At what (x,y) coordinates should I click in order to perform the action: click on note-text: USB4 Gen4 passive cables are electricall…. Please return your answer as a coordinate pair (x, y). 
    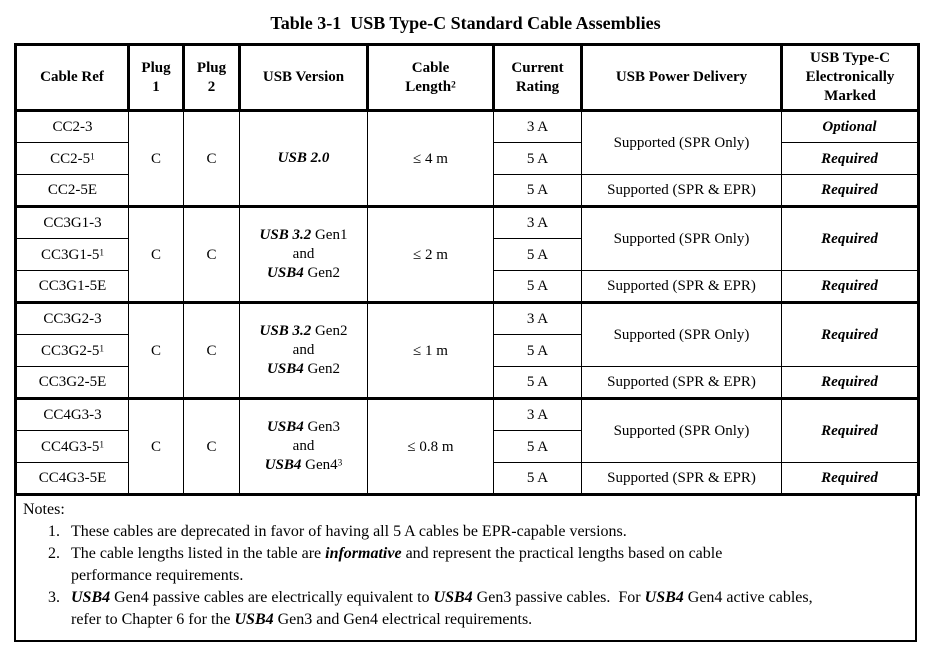
    Looking at the image, I should click on (442, 608).